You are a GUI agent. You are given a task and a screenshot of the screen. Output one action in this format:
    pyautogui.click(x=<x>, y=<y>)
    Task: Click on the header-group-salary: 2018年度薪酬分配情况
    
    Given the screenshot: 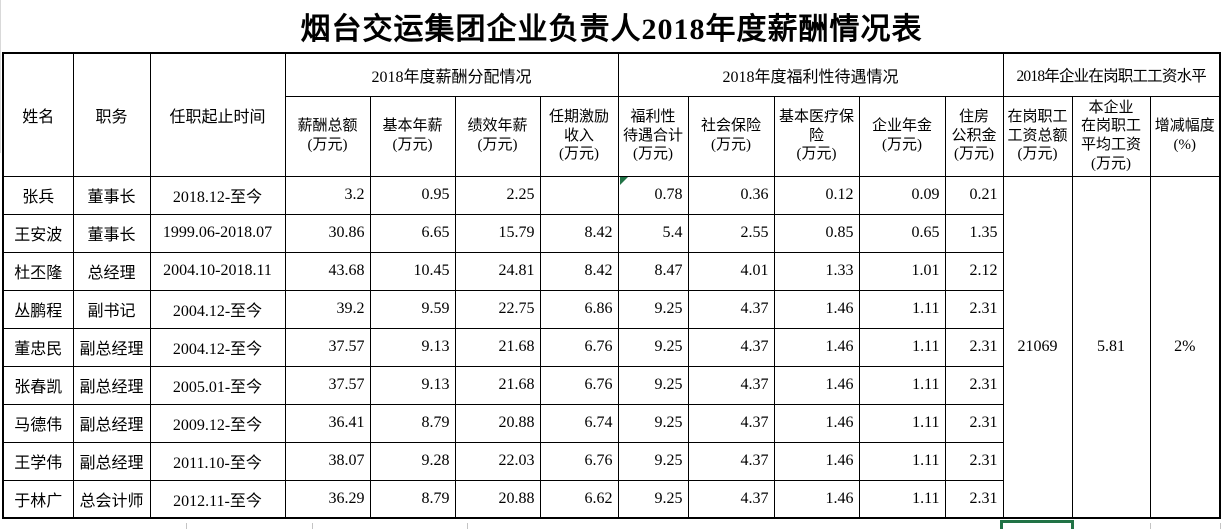 What is the action you would take?
    pyautogui.click(x=451, y=74)
    